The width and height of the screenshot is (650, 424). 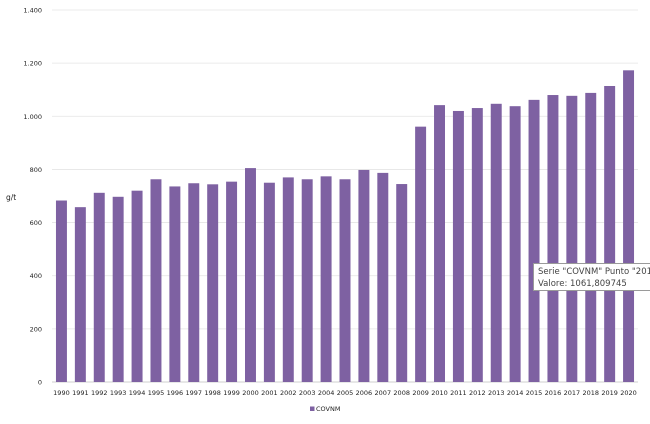 I want to click on x-tick-label: 2020, so click(x=628, y=393).